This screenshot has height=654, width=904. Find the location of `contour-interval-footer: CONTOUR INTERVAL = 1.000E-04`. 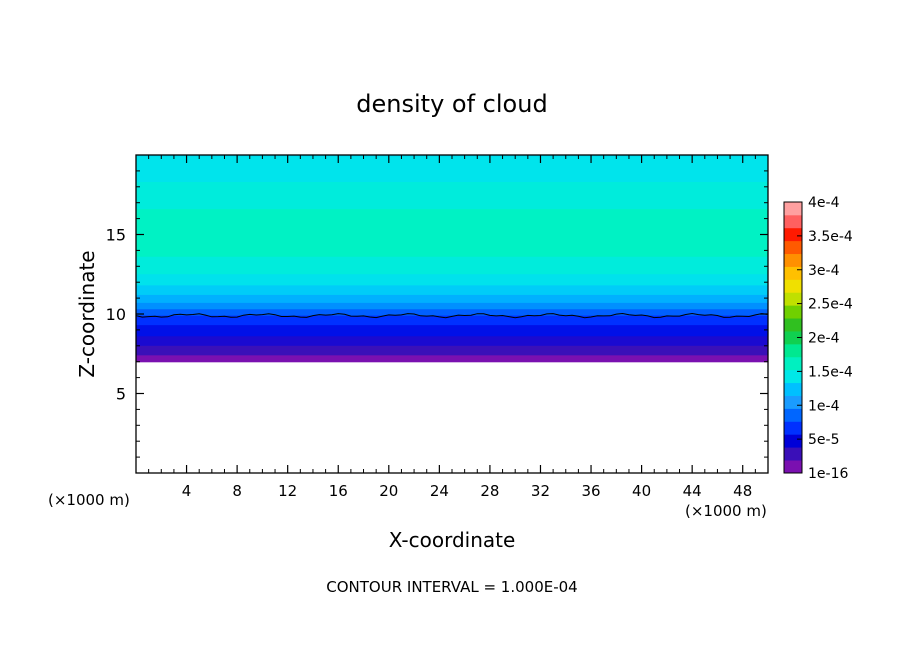

contour-interval-footer: CONTOUR INTERVAL = 1.000E-04 is located at coordinates (451, 587).